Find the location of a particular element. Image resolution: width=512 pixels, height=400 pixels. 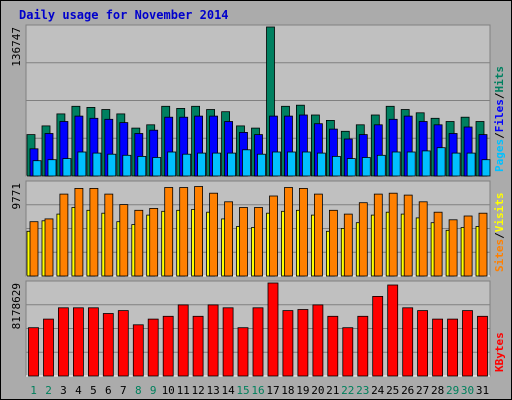

legend-item-sites: Sites is located at coordinates (499, 255).